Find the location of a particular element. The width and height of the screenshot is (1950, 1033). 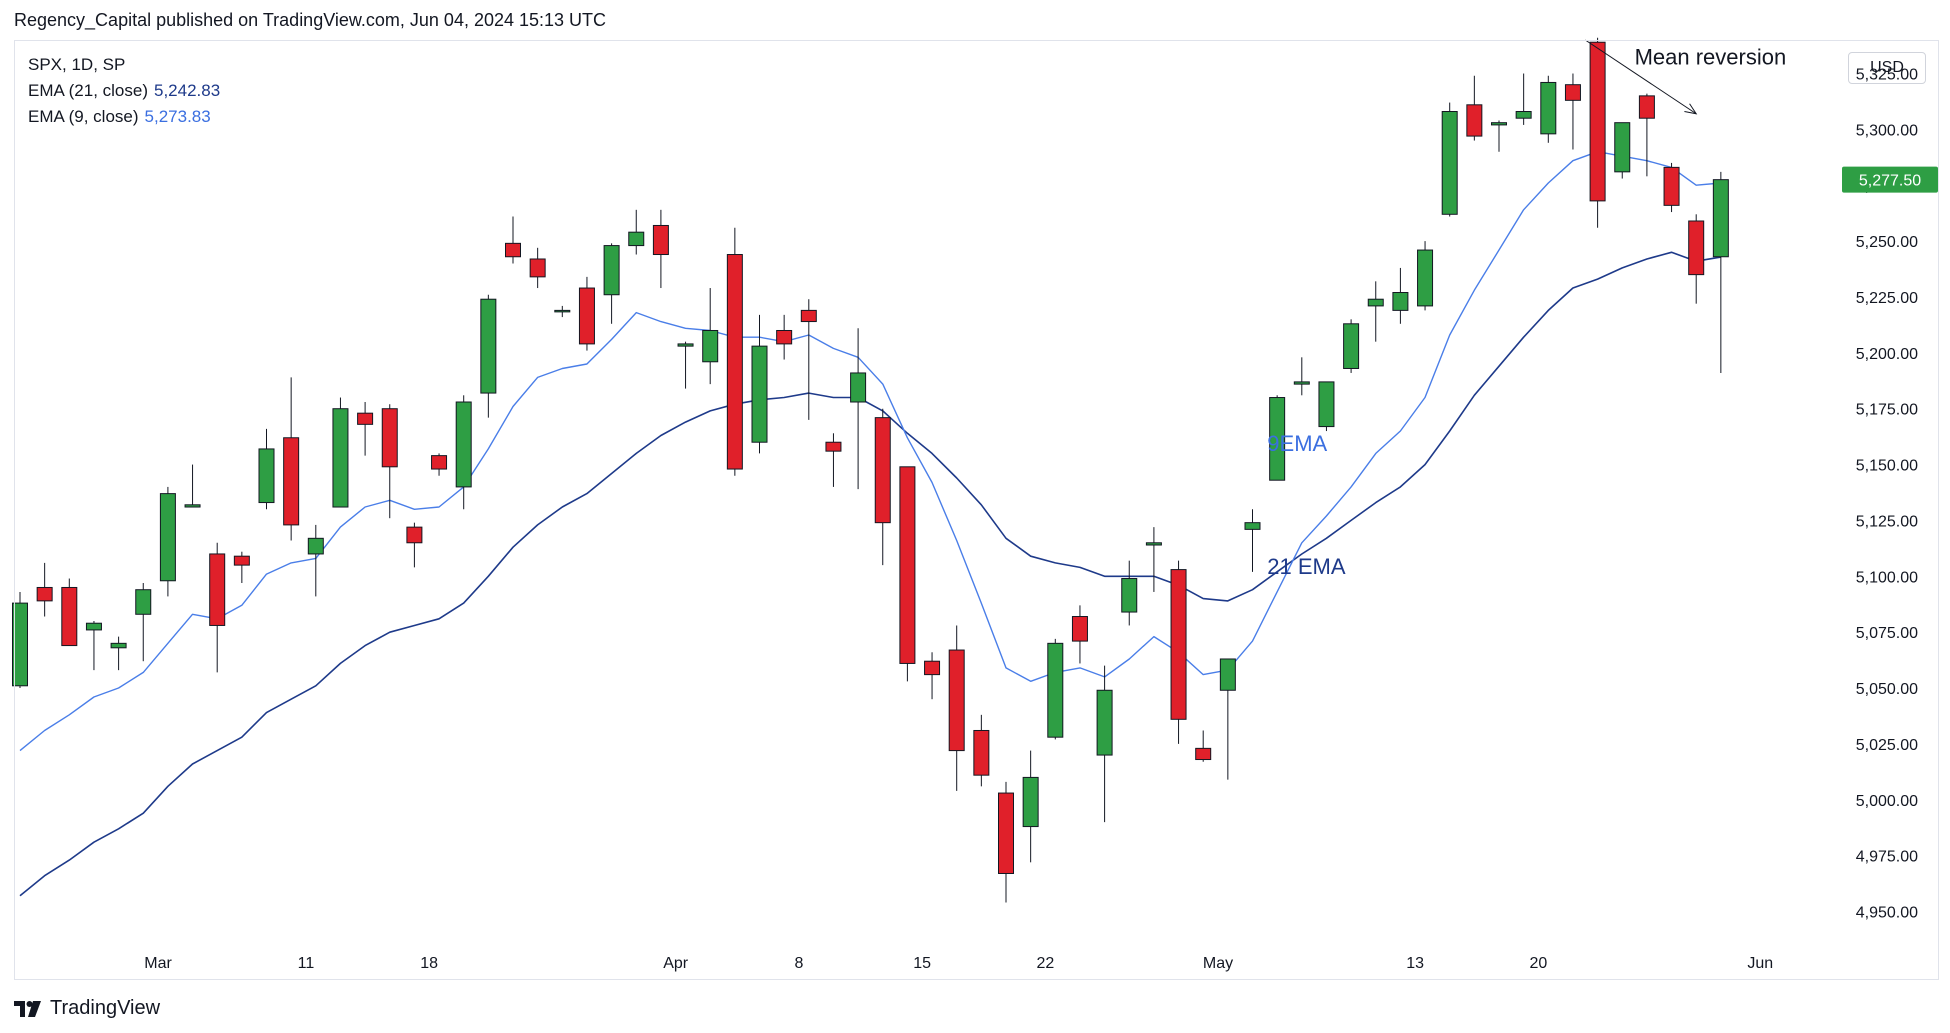

legend-ema21-label: EMA (21, close) is located at coordinates (88, 90).